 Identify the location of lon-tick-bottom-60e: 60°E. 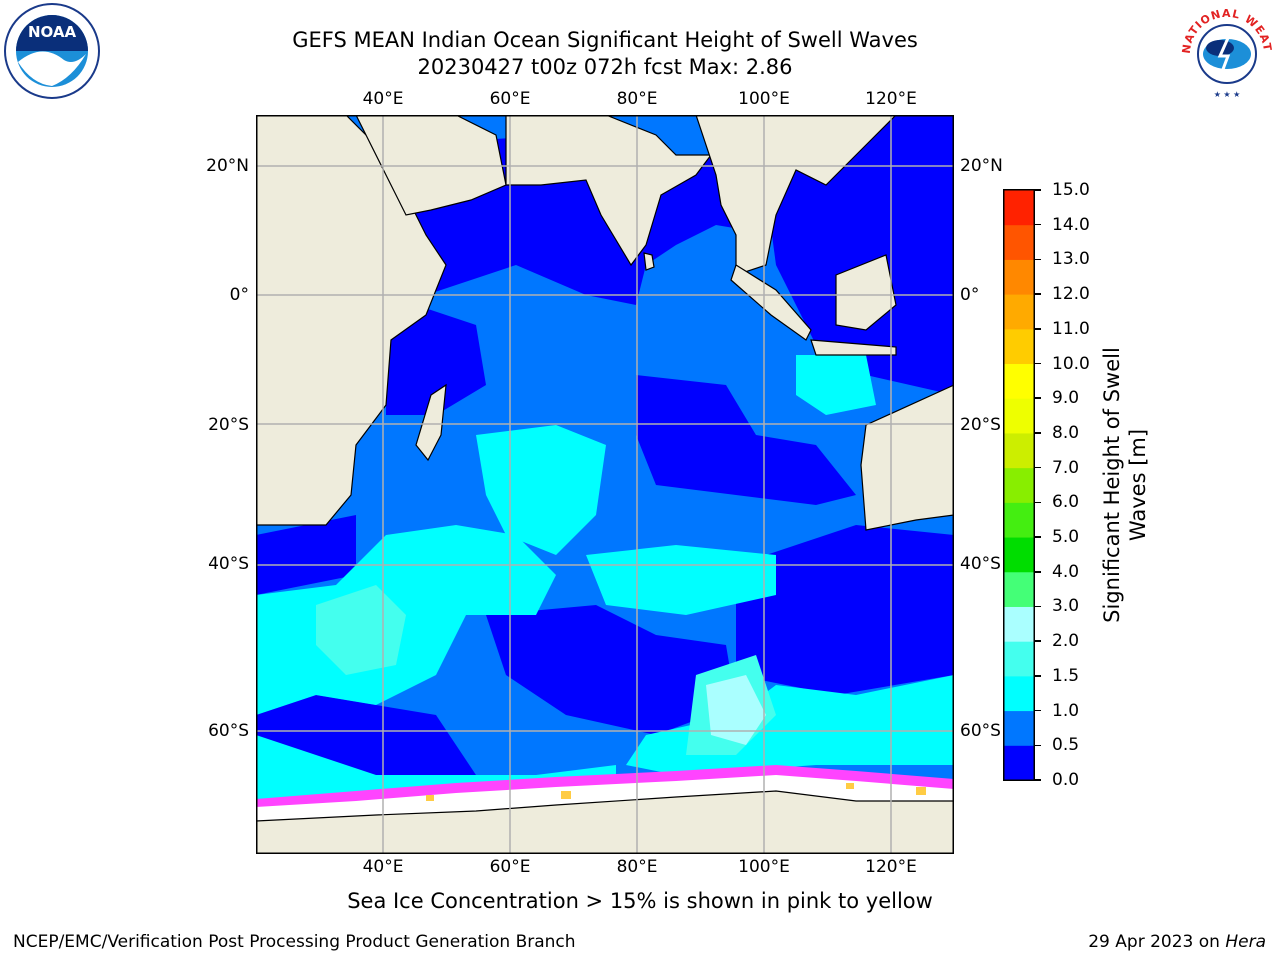
(510, 867).